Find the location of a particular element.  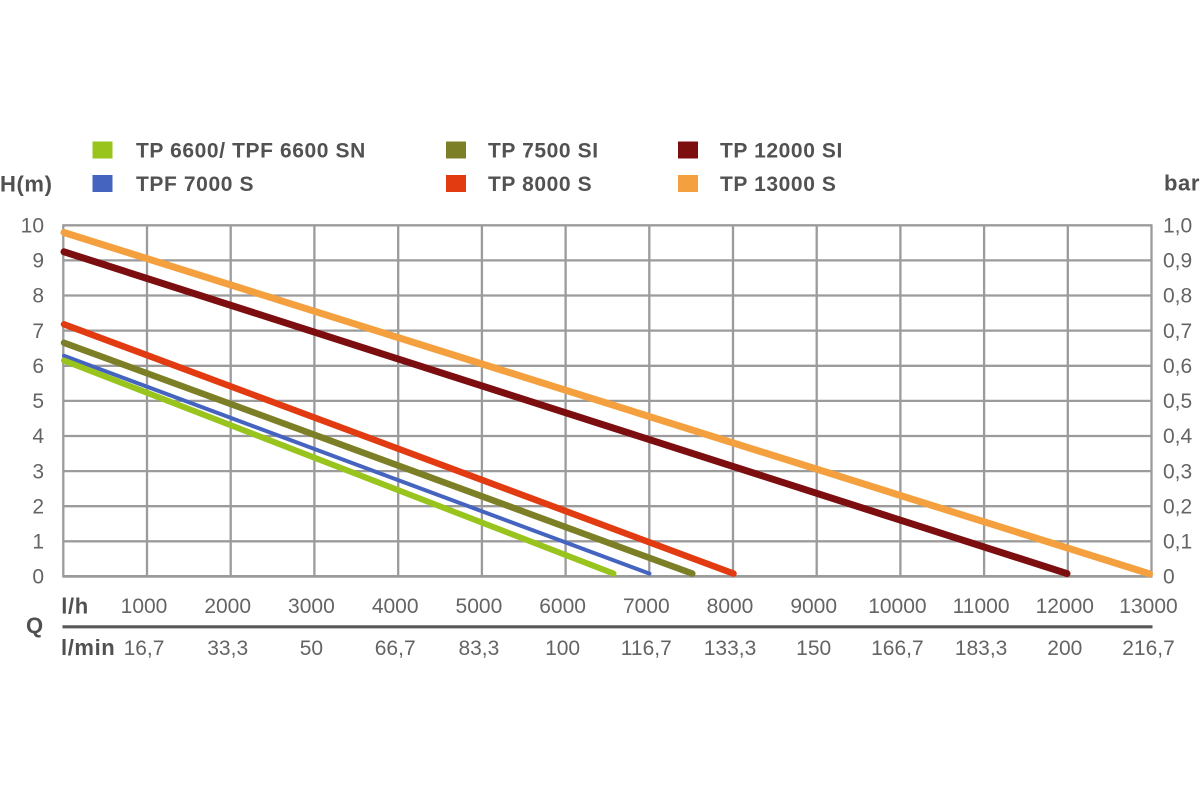

svg-text: 16,7 is located at coordinates (144, 648).